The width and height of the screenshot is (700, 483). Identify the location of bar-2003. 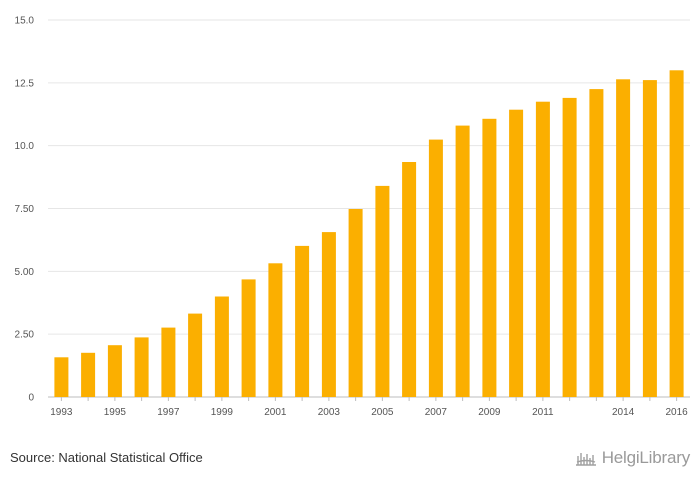
(328, 314).